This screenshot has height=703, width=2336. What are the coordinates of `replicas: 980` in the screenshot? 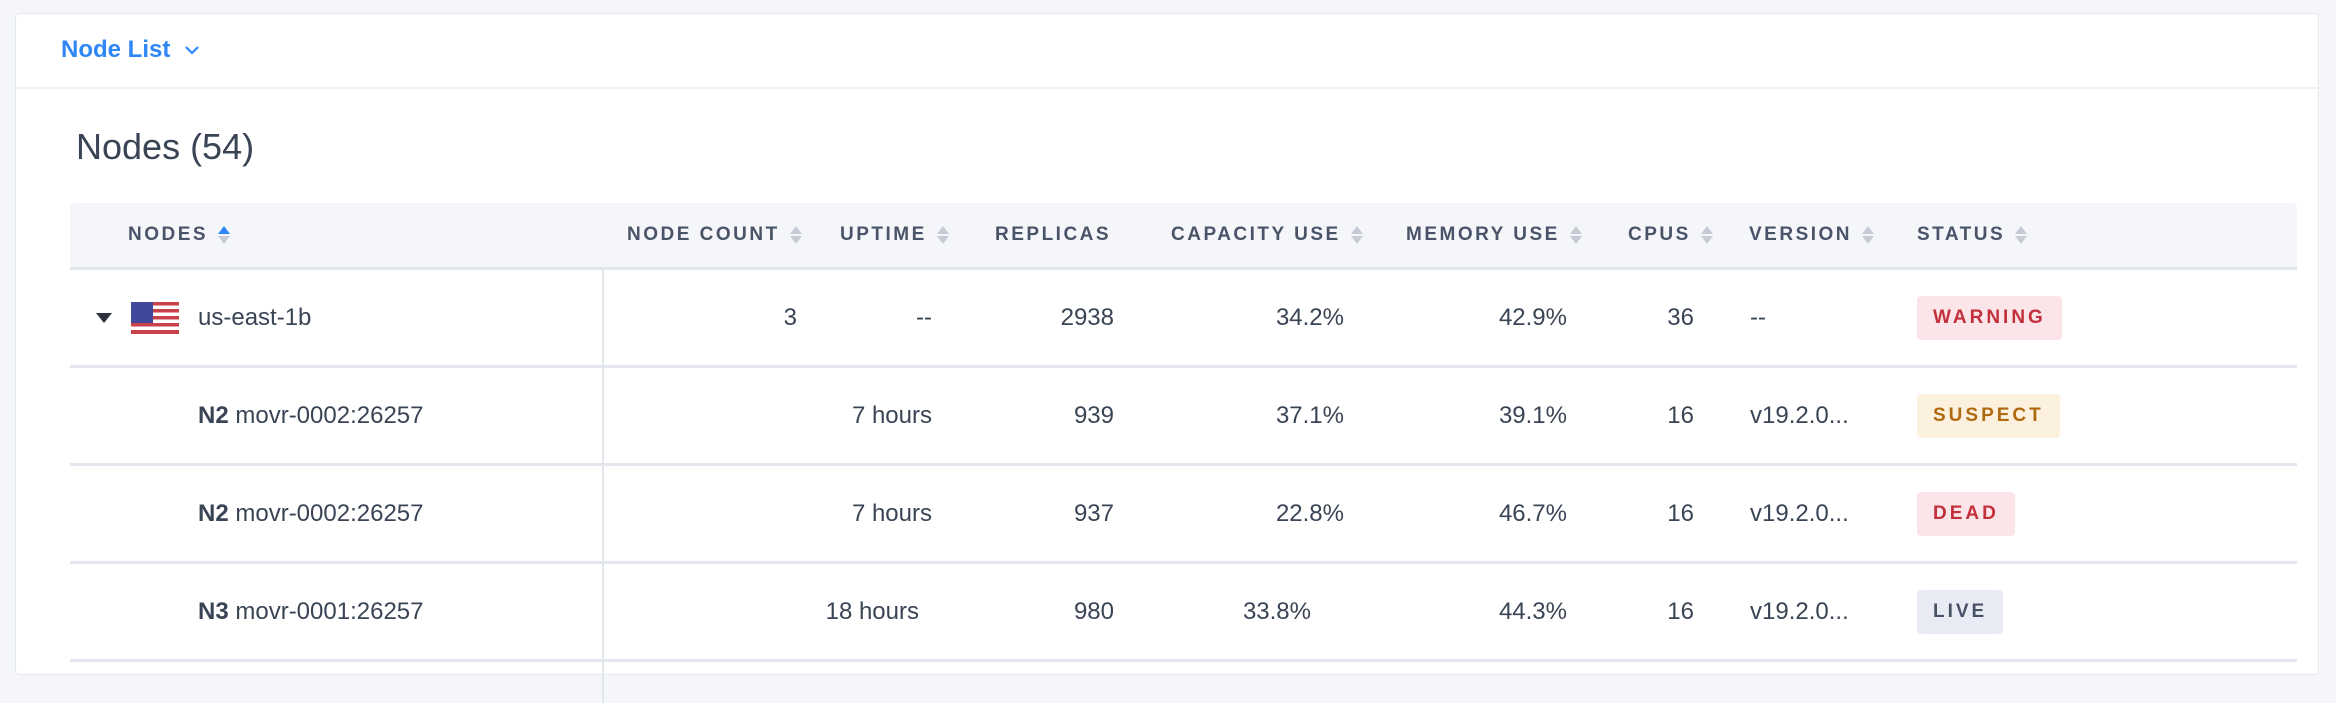 It's located at (1093, 611).